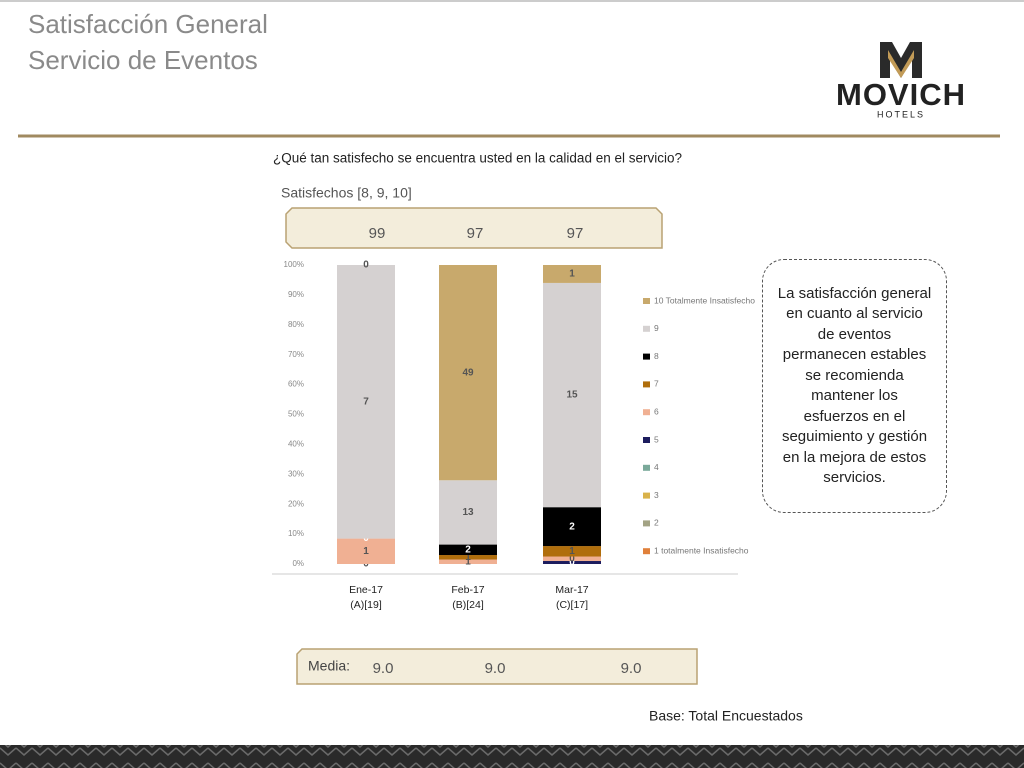 This screenshot has height=768, width=1024. What do you see at coordinates (366, 590) in the screenshot?
I see `x-tick-label: Ene-17` at bounding box center [366, 590].